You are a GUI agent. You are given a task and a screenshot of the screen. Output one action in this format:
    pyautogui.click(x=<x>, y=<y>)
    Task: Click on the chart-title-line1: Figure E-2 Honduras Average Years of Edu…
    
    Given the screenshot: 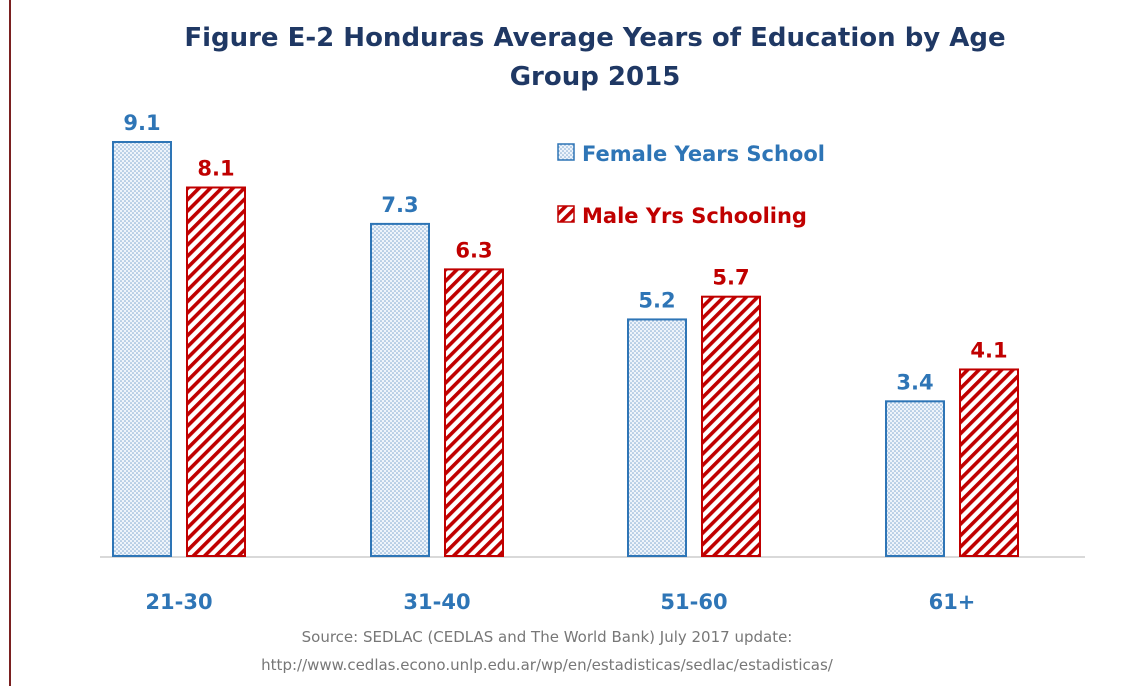 What is the action you would take?
    pyautogui.click(x=594, y=38)
    